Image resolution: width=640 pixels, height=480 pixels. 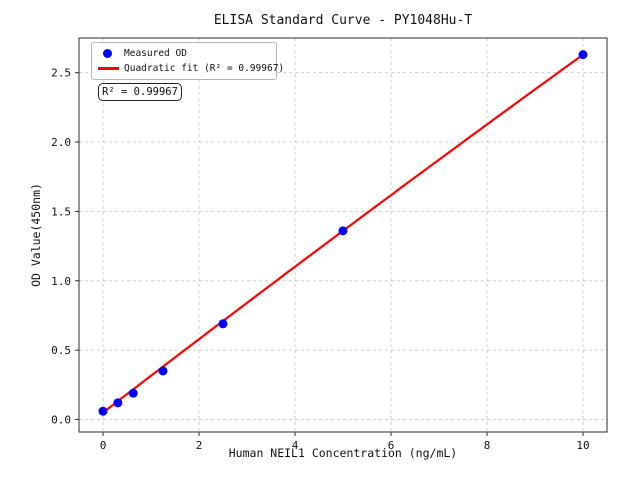 I want to click on x-tick-label: 2, so click(x=199, y=445).